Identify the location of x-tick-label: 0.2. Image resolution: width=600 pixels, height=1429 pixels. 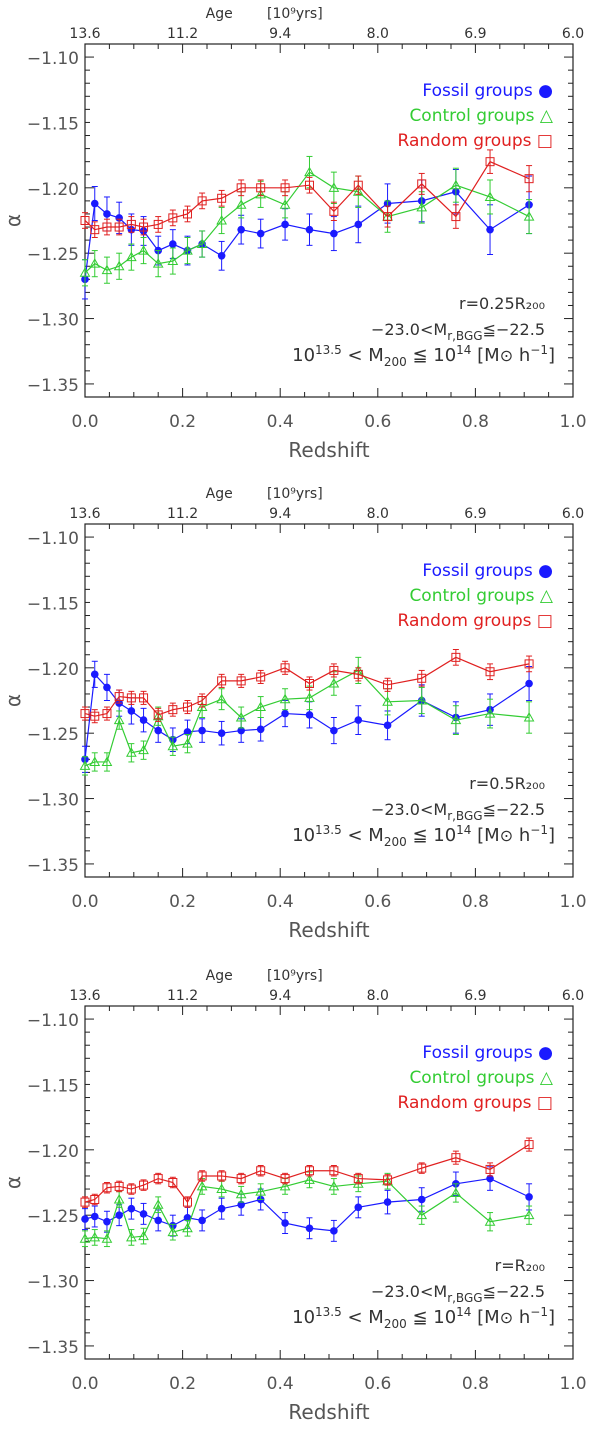
(182, 1384).